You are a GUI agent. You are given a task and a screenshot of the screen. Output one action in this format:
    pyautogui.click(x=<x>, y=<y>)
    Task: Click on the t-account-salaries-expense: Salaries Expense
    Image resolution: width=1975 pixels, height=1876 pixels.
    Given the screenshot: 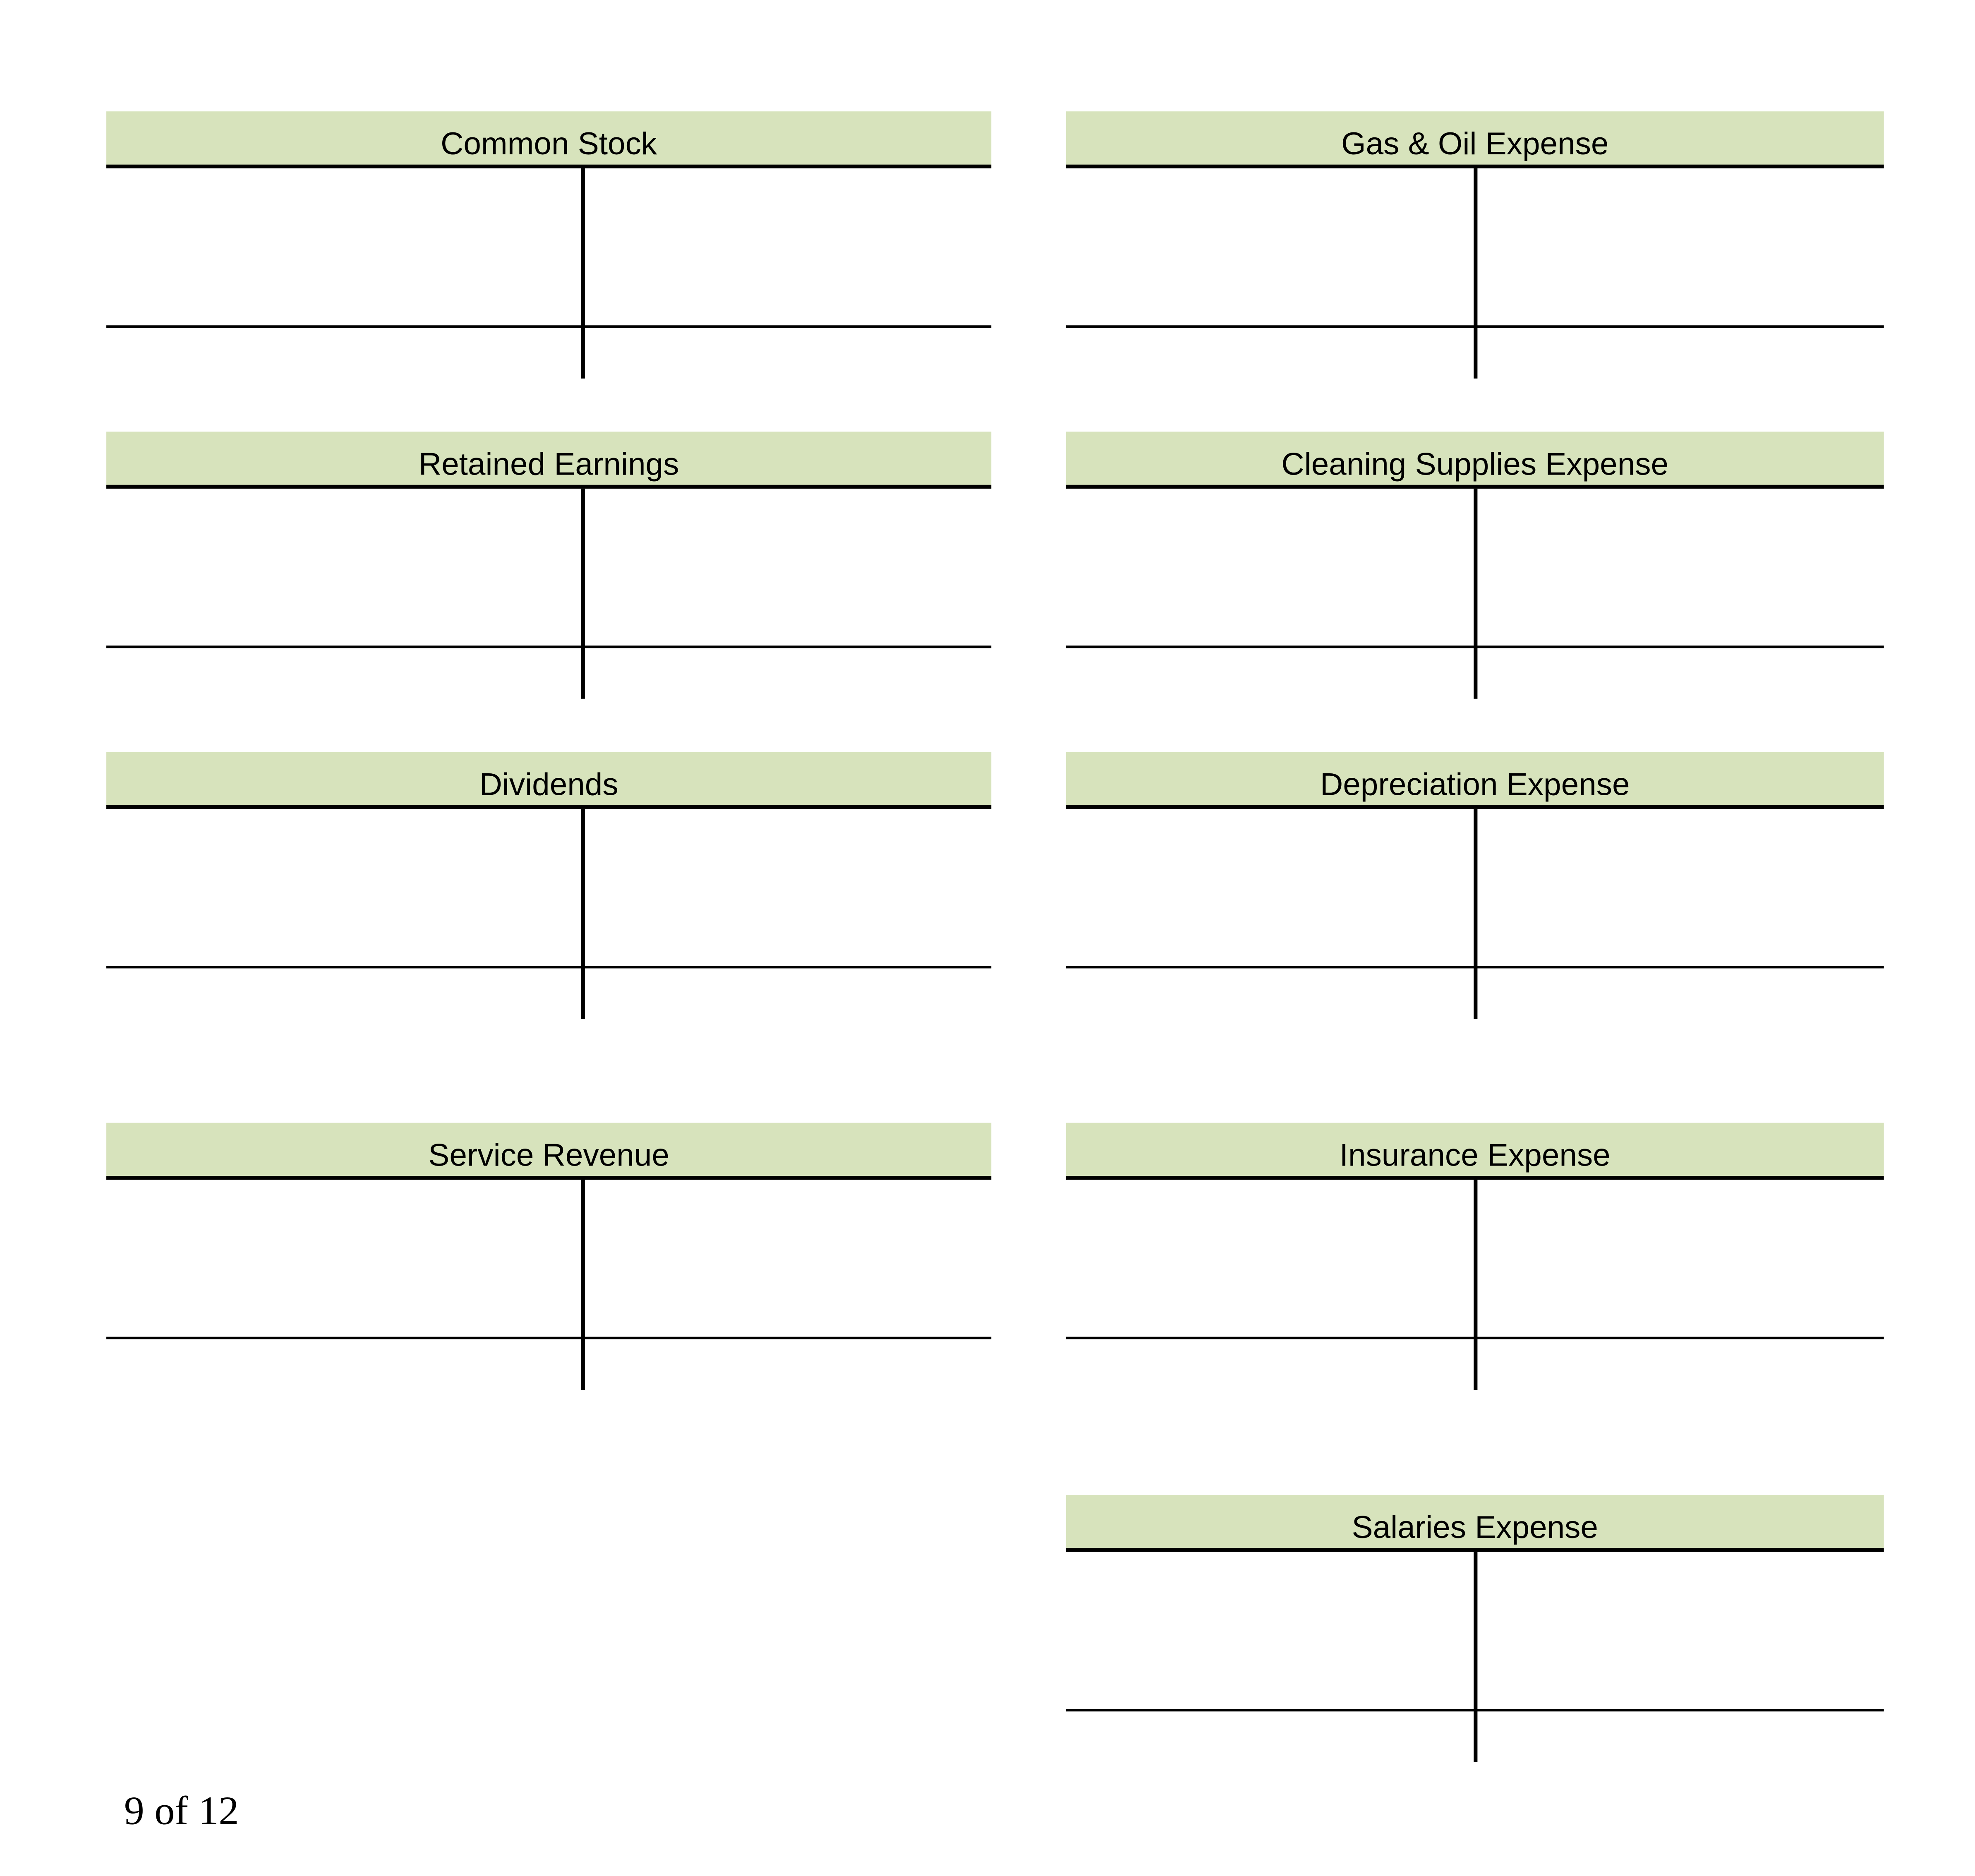 What is the action you would take?
    pyautogui.click(x=1475, y=1629)
    